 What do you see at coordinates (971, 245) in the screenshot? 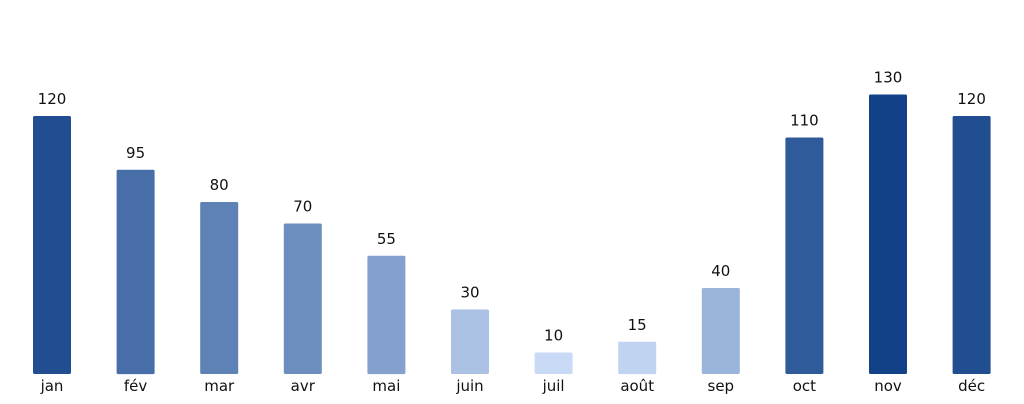
I see `bar-déc` at bounding box center [971, 245].